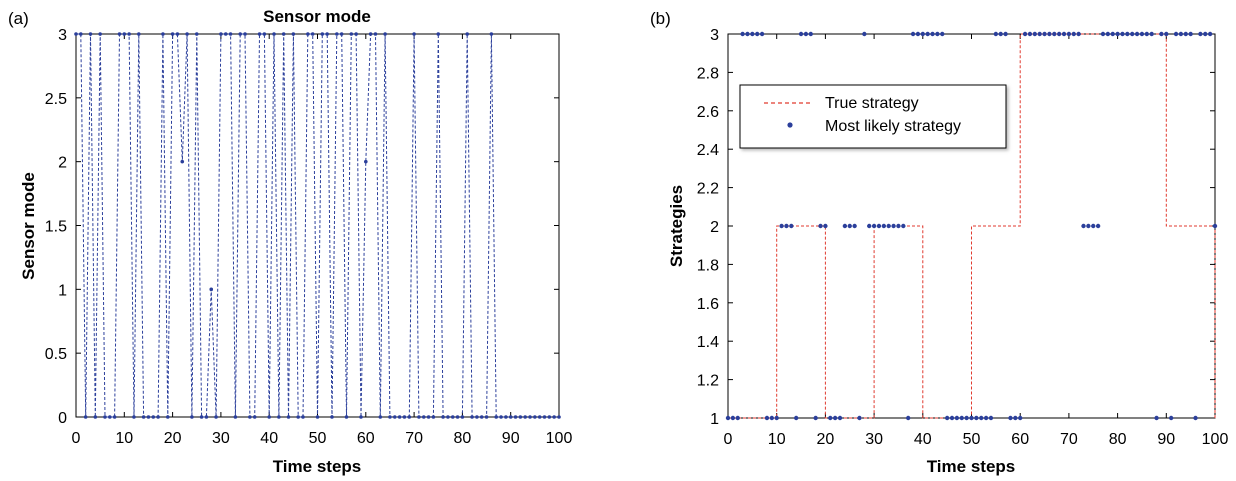  What do you see at coordinates (777, 439) in the screenshot?
I see `x-tick-label: 10` at bounding box center [777, 439].